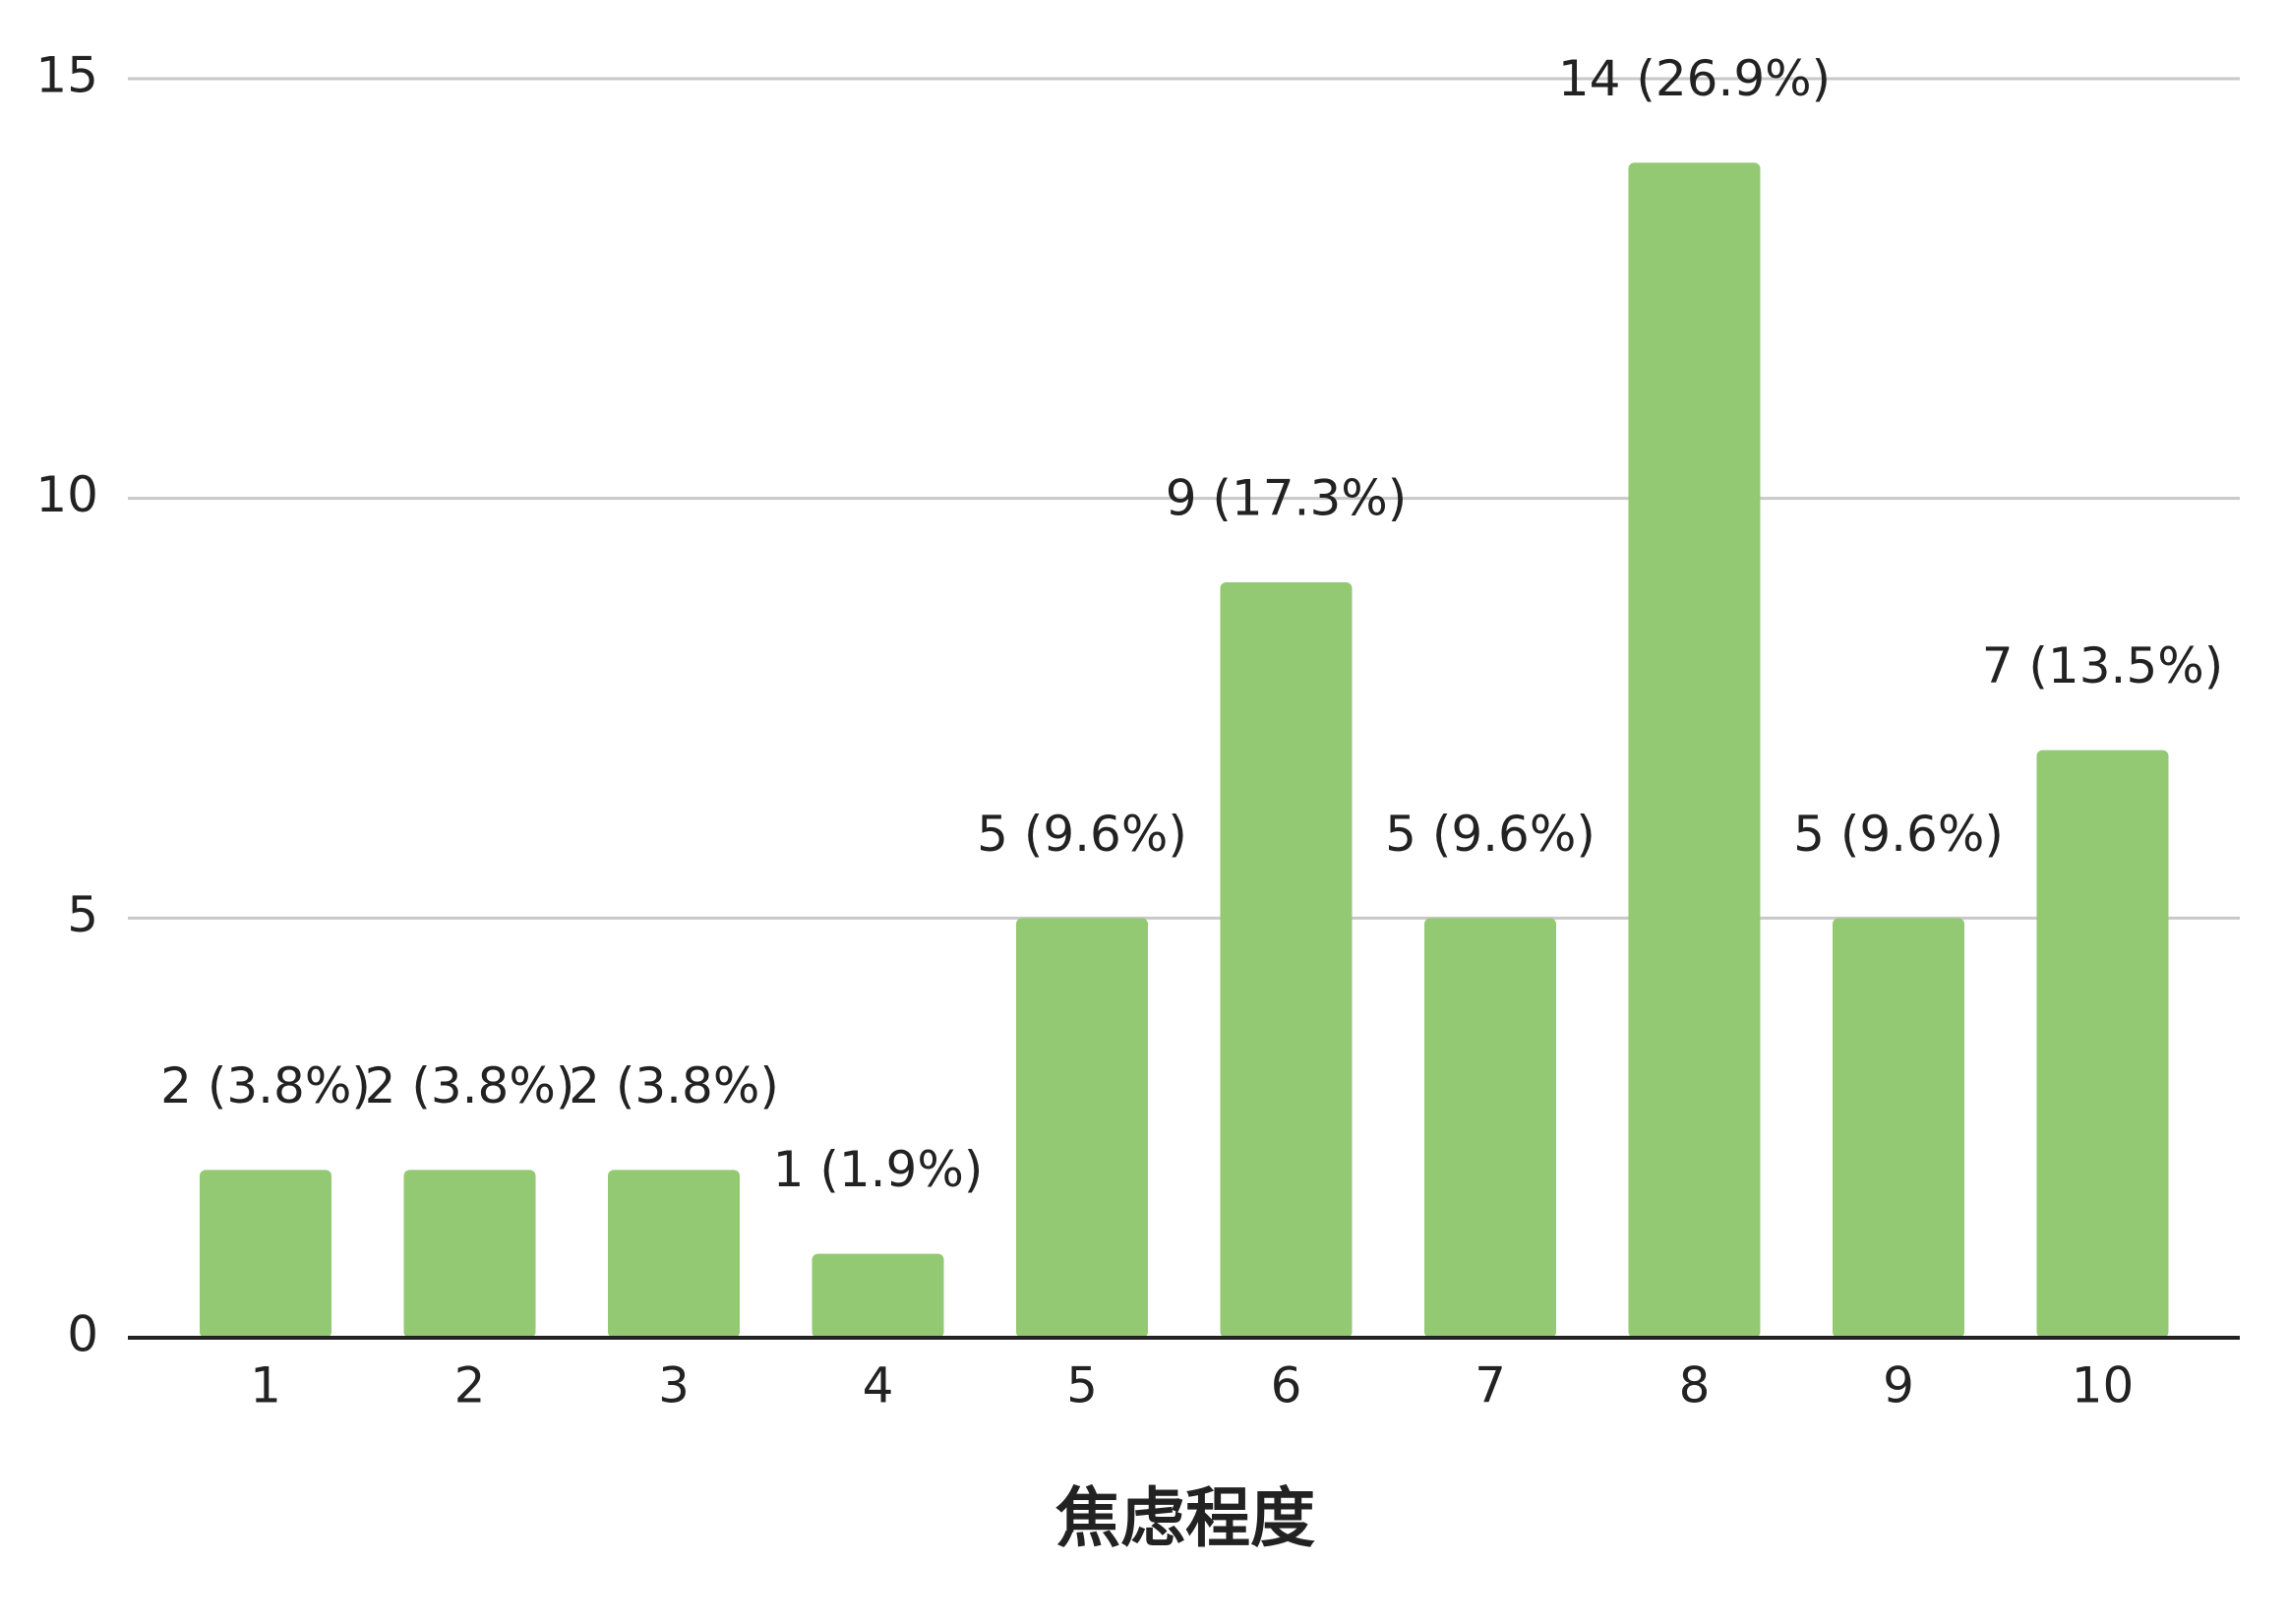 The width and height of the screenshot is (2288, 1624). Describe the element at coordinates (878, 1385) in the screenshot. I see `x-tick-label: 4` at that location.